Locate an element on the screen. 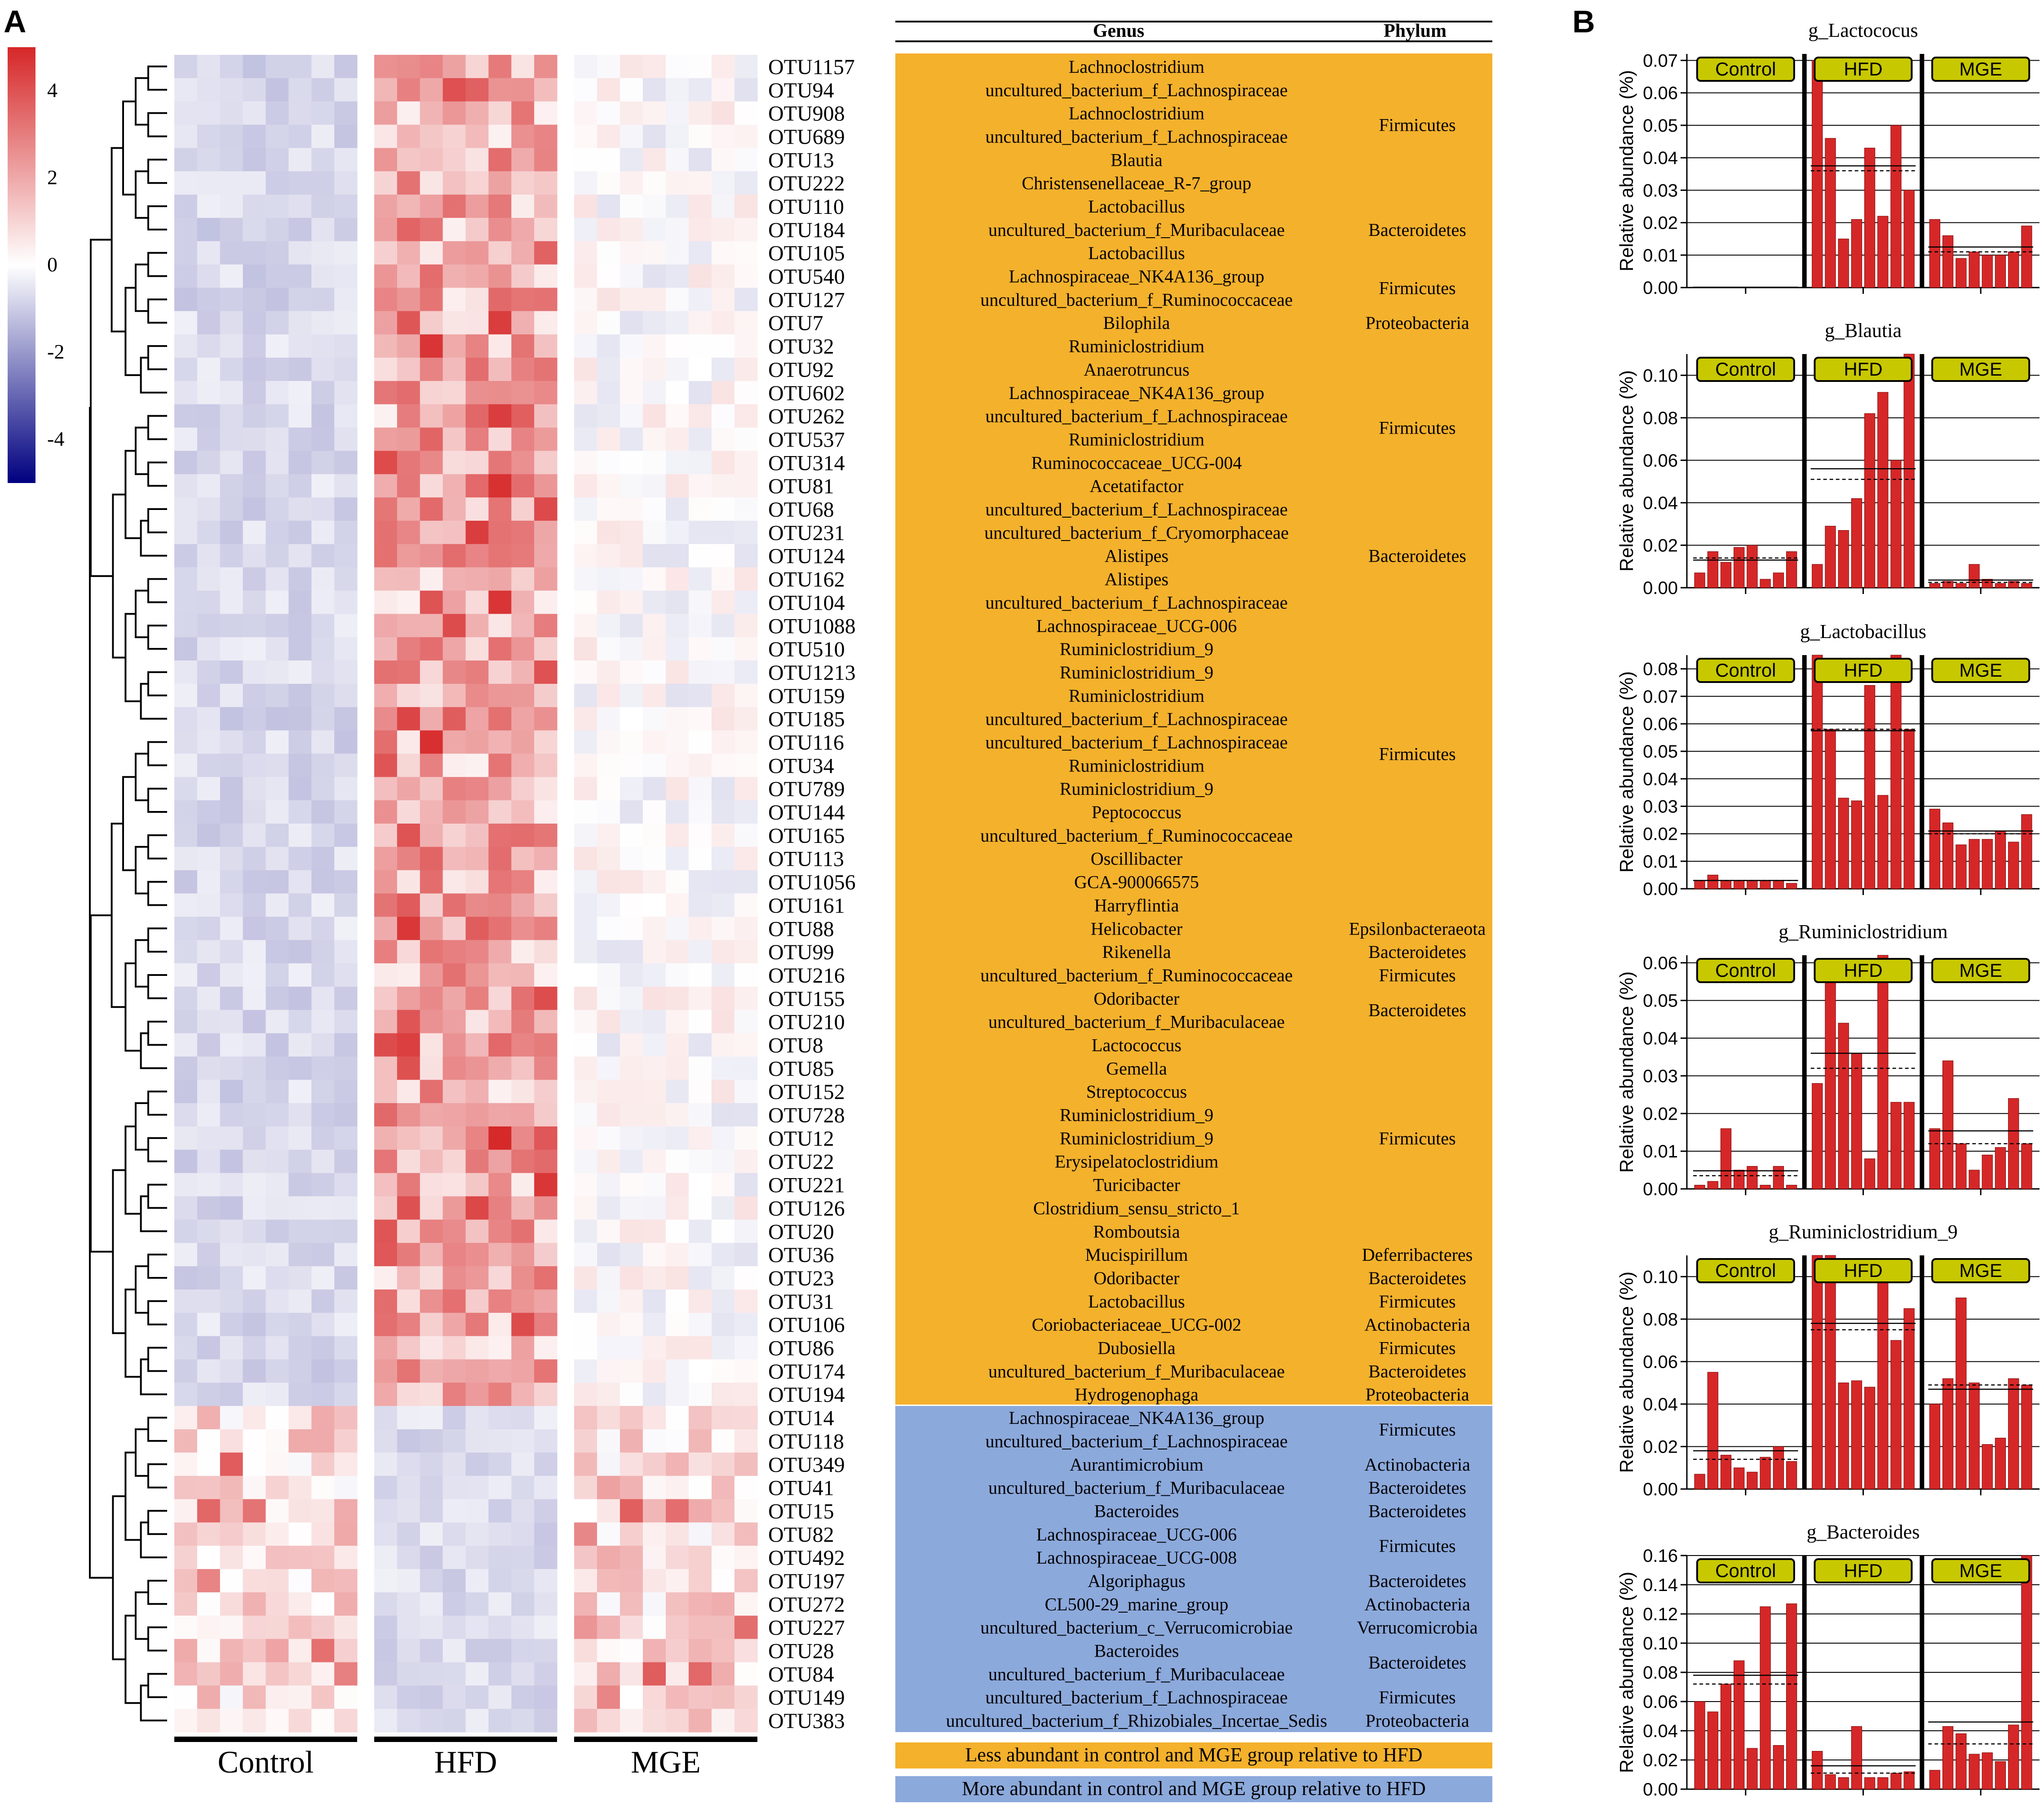 Image resolution: width=2044 pixels, height=1804 pixels. y-tick-label: 0.08 is located at coordinates (1660, 1673).